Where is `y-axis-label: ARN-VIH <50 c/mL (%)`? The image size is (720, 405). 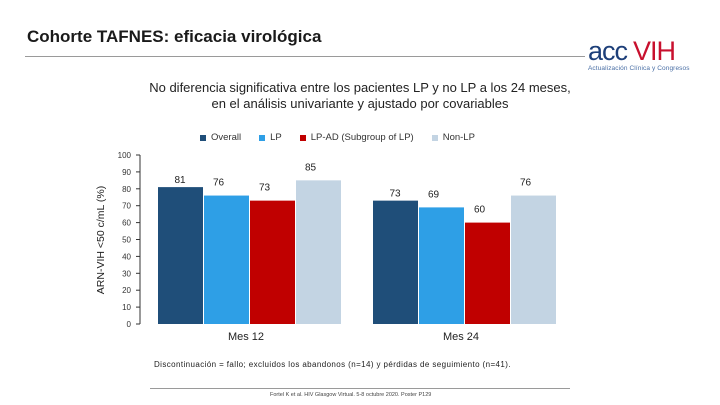
y-axis-label: ARN-VIH <50 c/mL (%) is located at coordinates (101, 240).